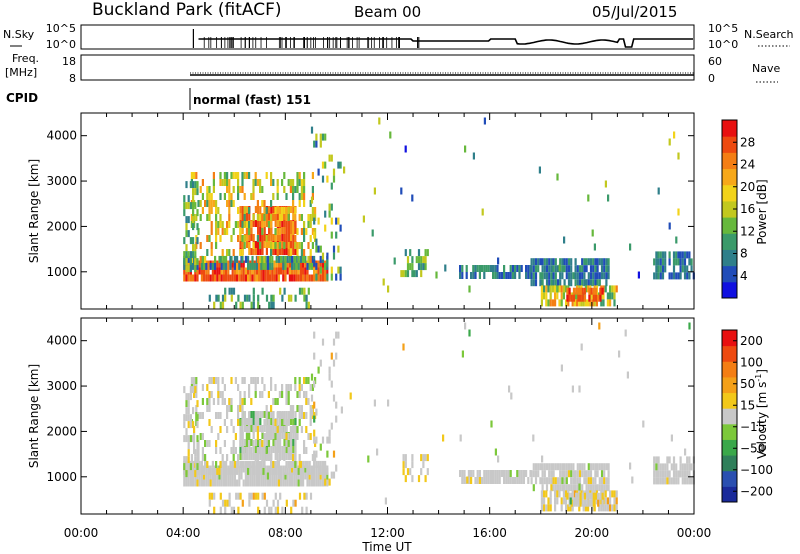 The height and width of the screenshot is (554, 800). What do you see at coordinates (69, 61) in the screenshot?
I see `freq-tick-top: 18` at bounding box center [69, 61].